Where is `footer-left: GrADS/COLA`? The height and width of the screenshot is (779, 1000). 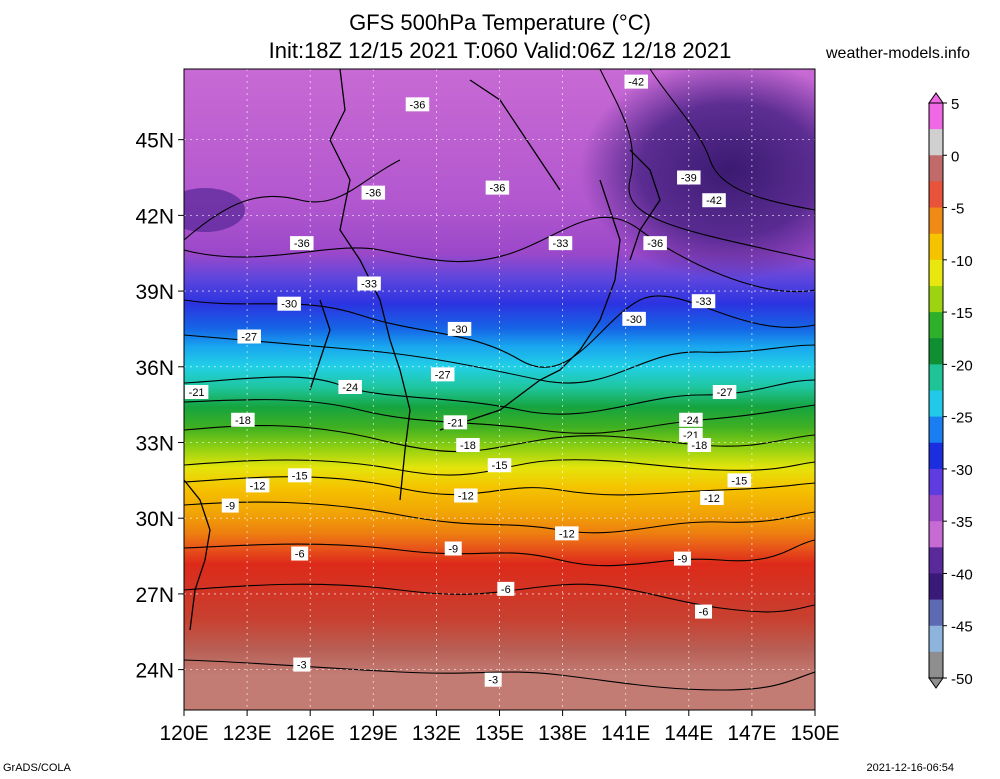 footer-left: GrADS/COLA is located at coordinates (37, 768).